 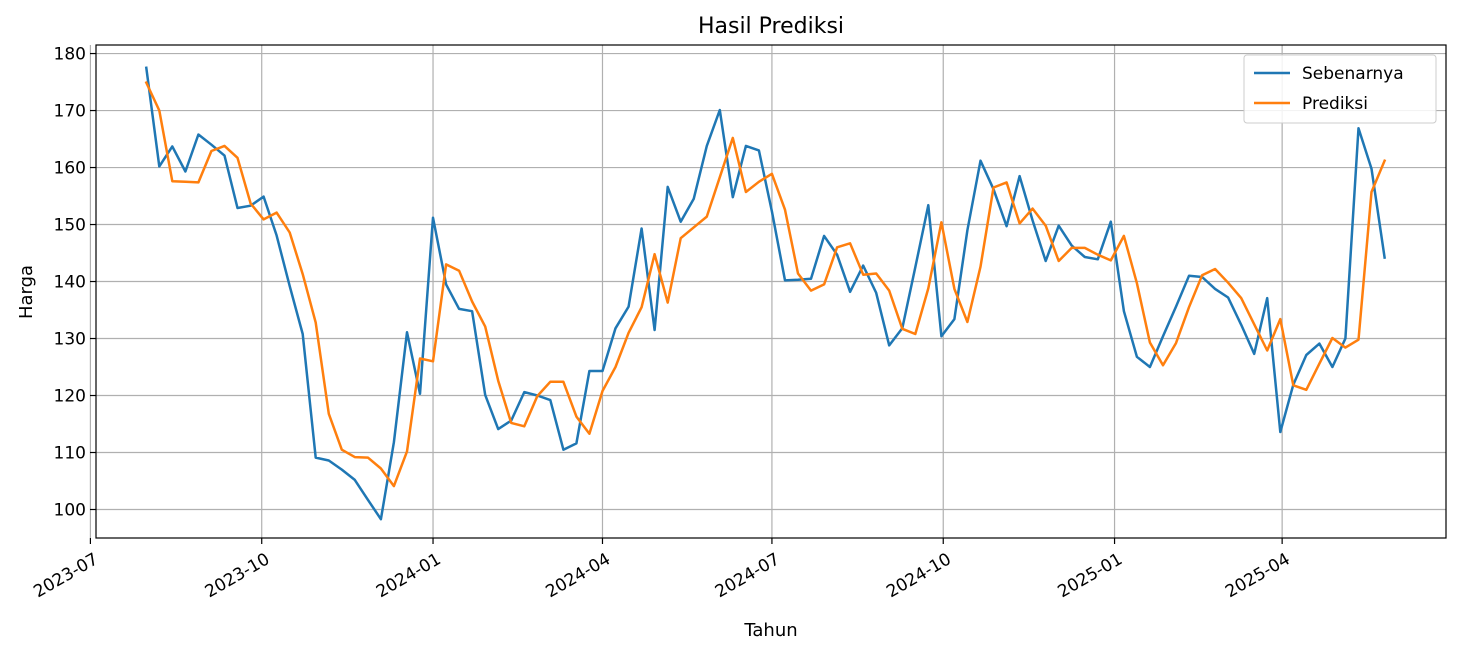 What do you see at coordinates (70, 112) in the screenshot?
I see `y-tick-label: 170` at bounding box center [70, 112].